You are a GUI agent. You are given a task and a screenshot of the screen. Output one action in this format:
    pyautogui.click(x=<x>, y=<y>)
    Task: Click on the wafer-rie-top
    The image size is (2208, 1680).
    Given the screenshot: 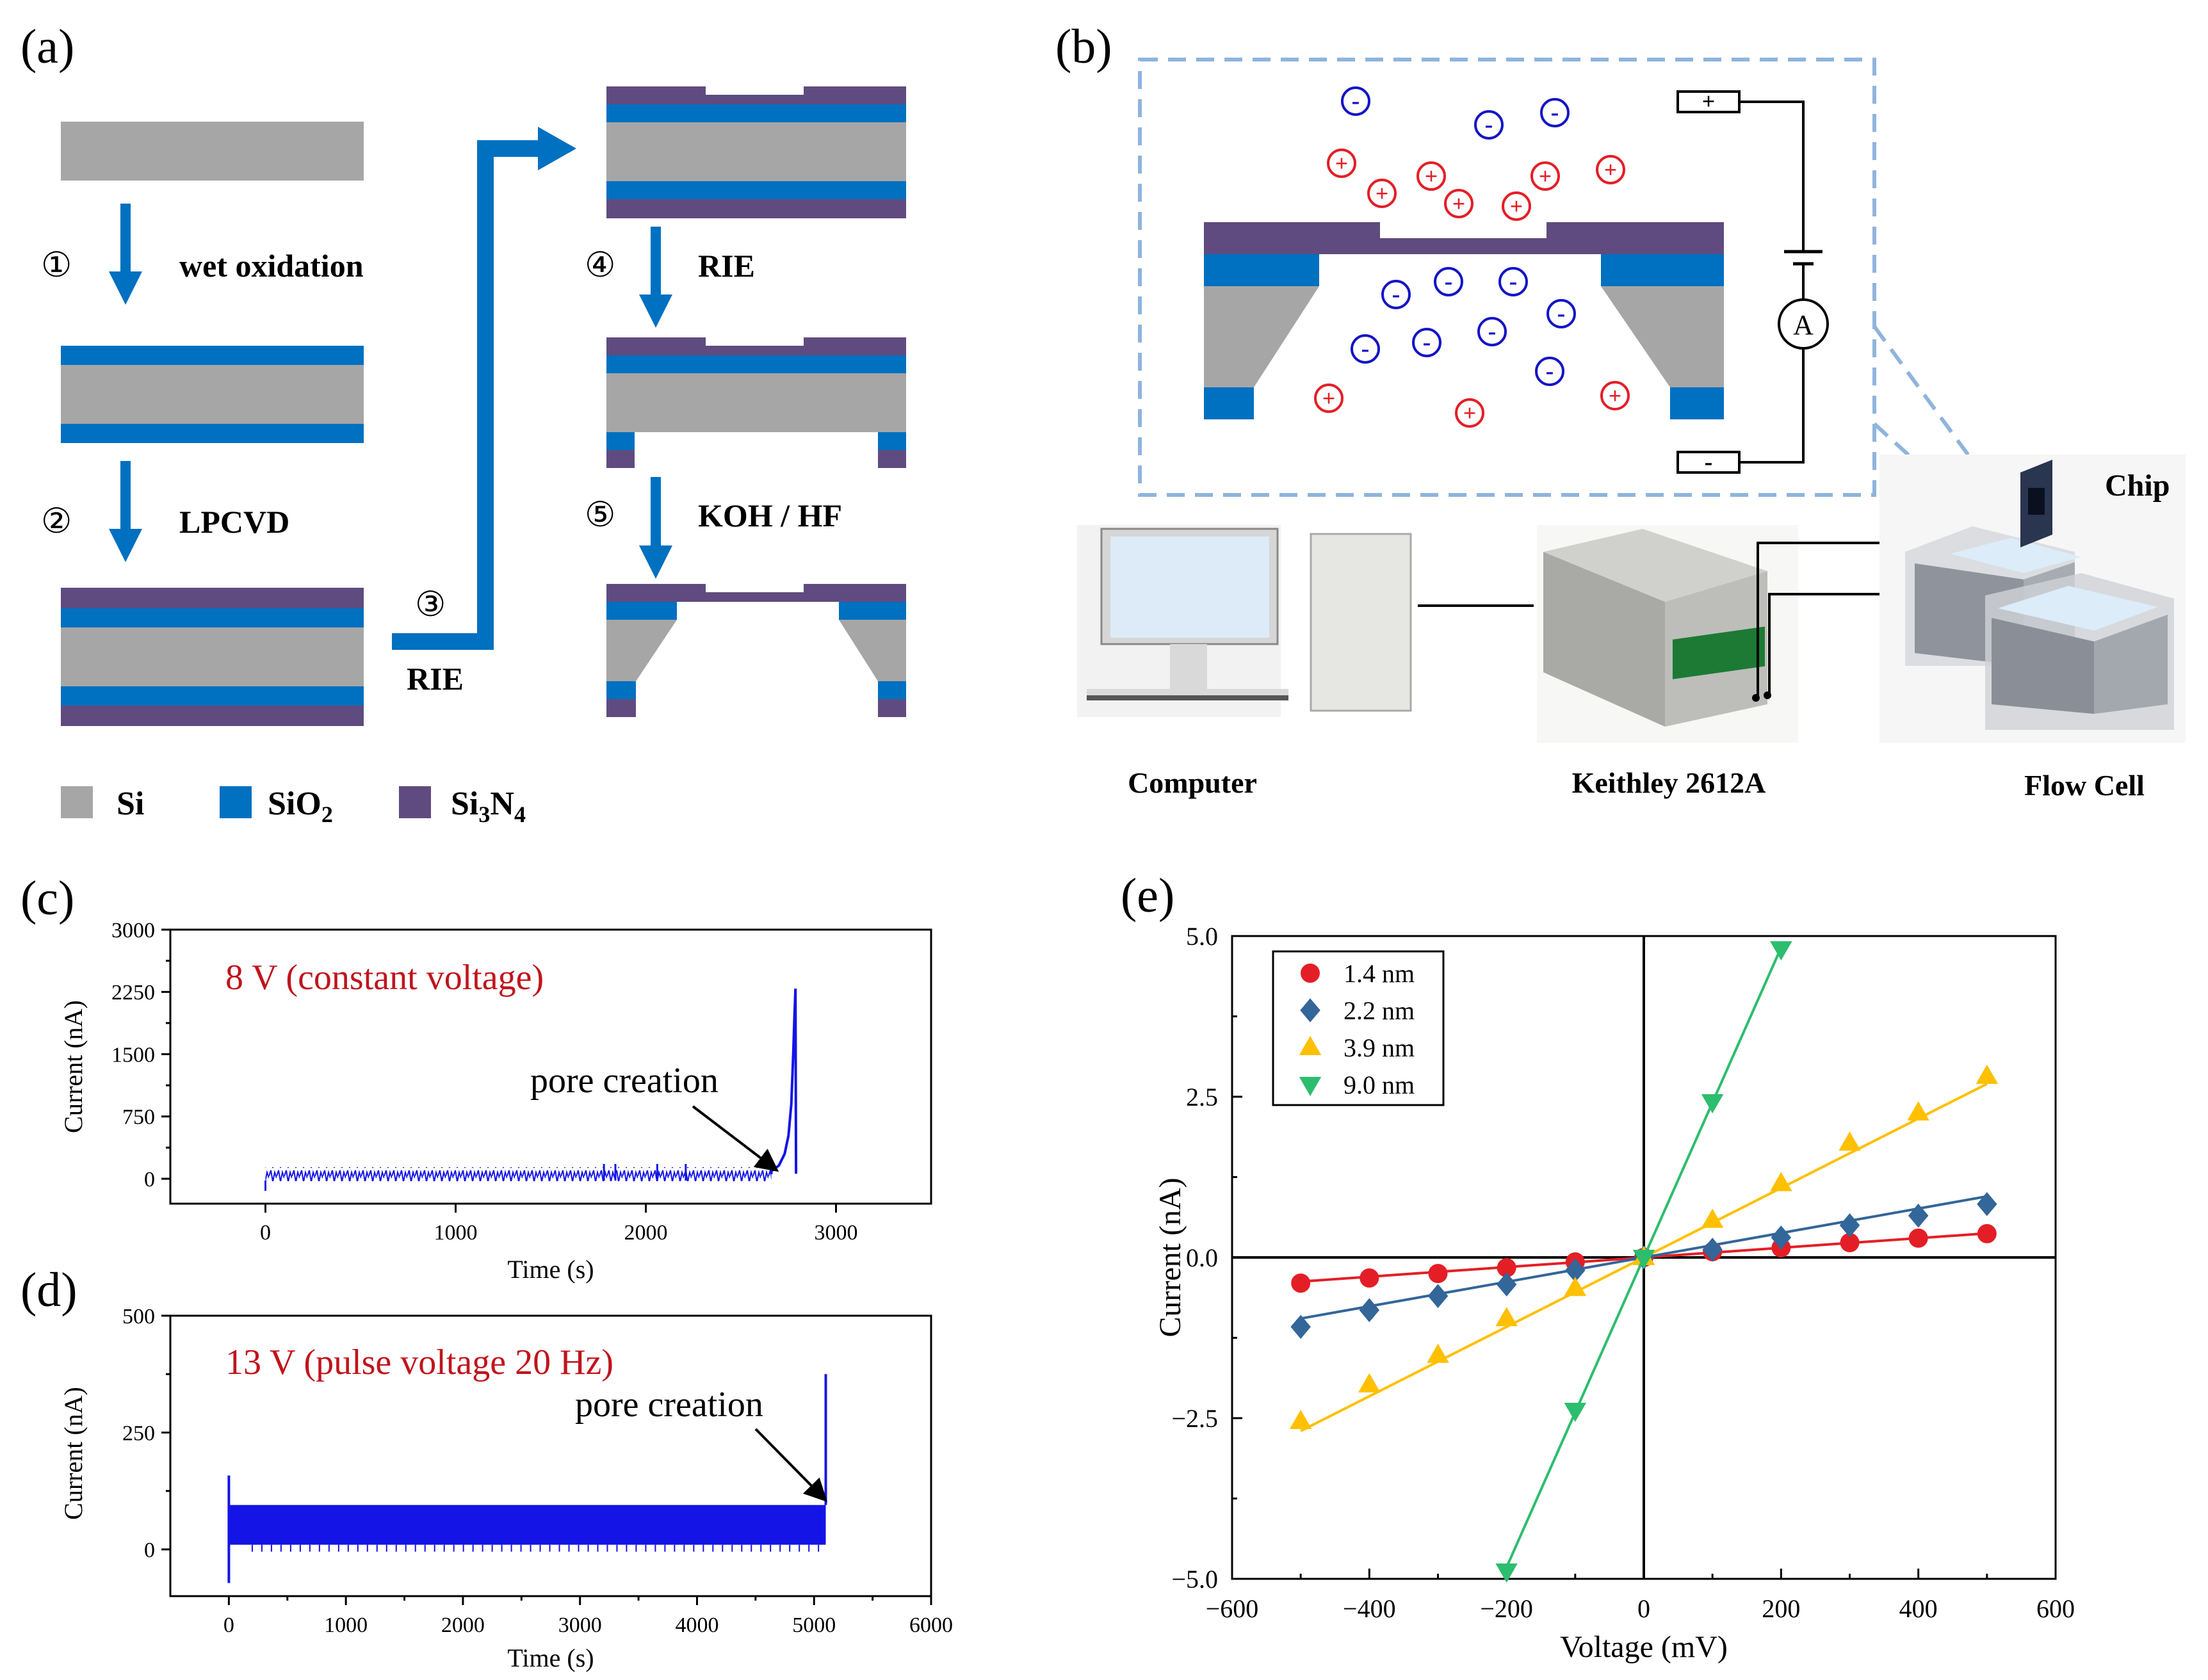 What is the action you would take?
    pyautogui.click(x=756, y=152)
    